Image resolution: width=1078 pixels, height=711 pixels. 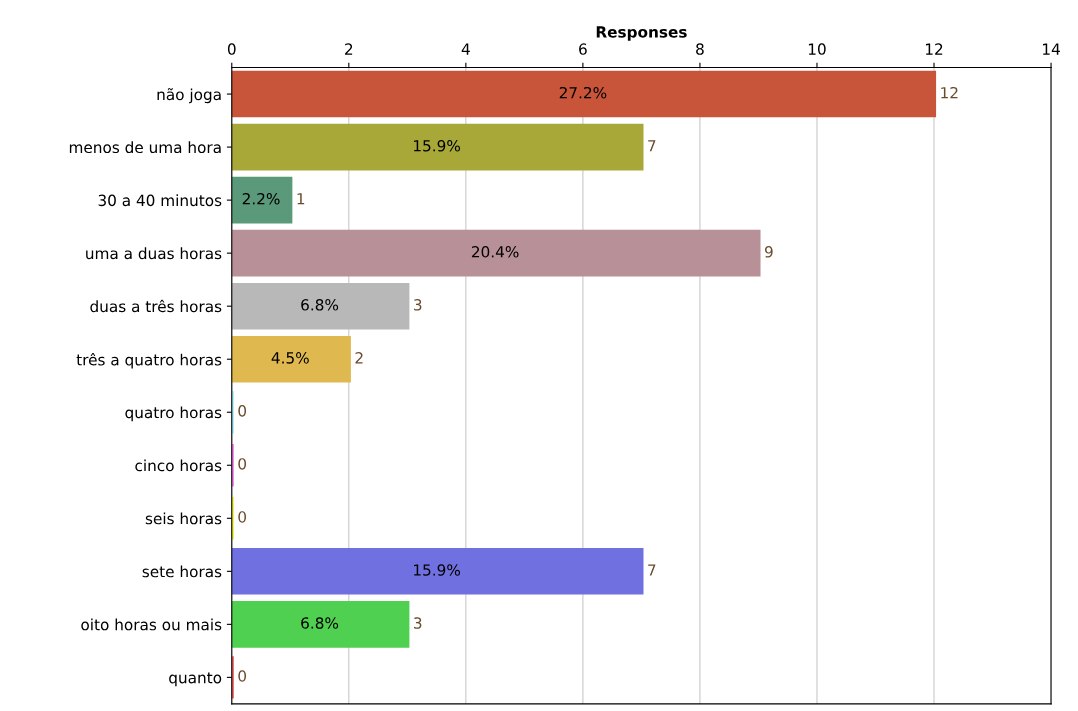 I want to click on y-tick-label: sete horas, so click(x=182, y=571).